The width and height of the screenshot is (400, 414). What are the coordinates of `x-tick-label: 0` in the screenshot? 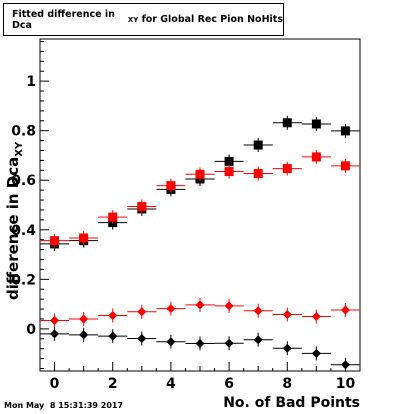 It's located at (55, 384).